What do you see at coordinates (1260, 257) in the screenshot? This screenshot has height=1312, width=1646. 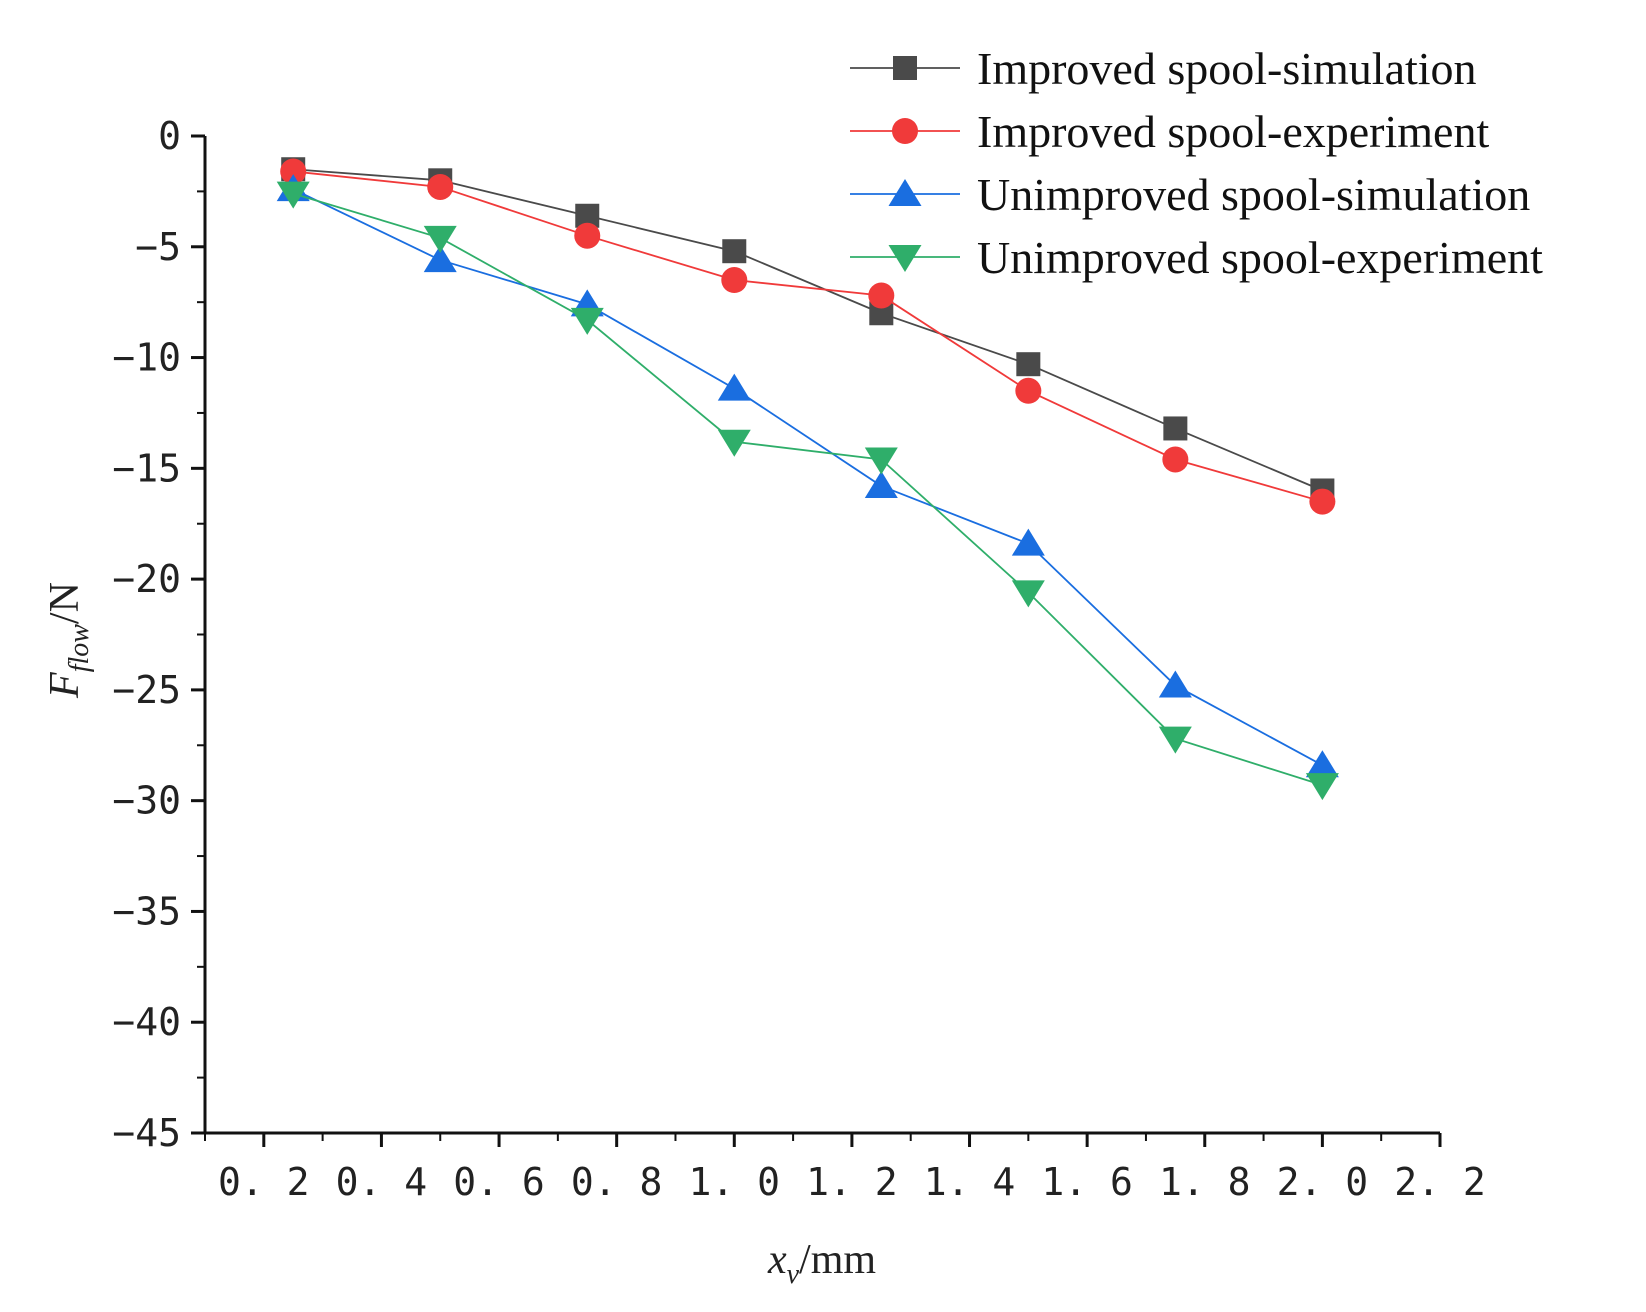 I see `legend-label: Unimproved spool-experiment` at bounding box center [1260, 257].